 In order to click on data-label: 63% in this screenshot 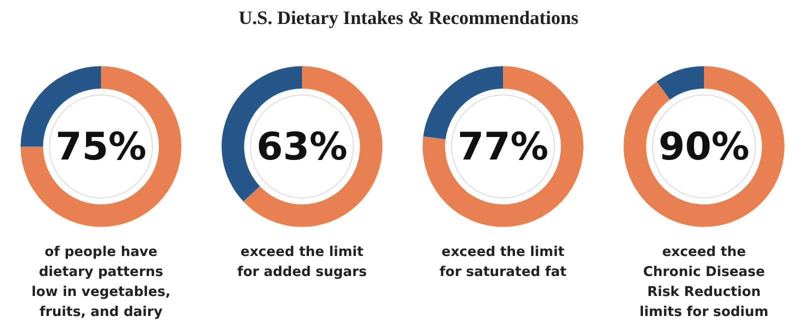, I will do `click(302, 146)`.